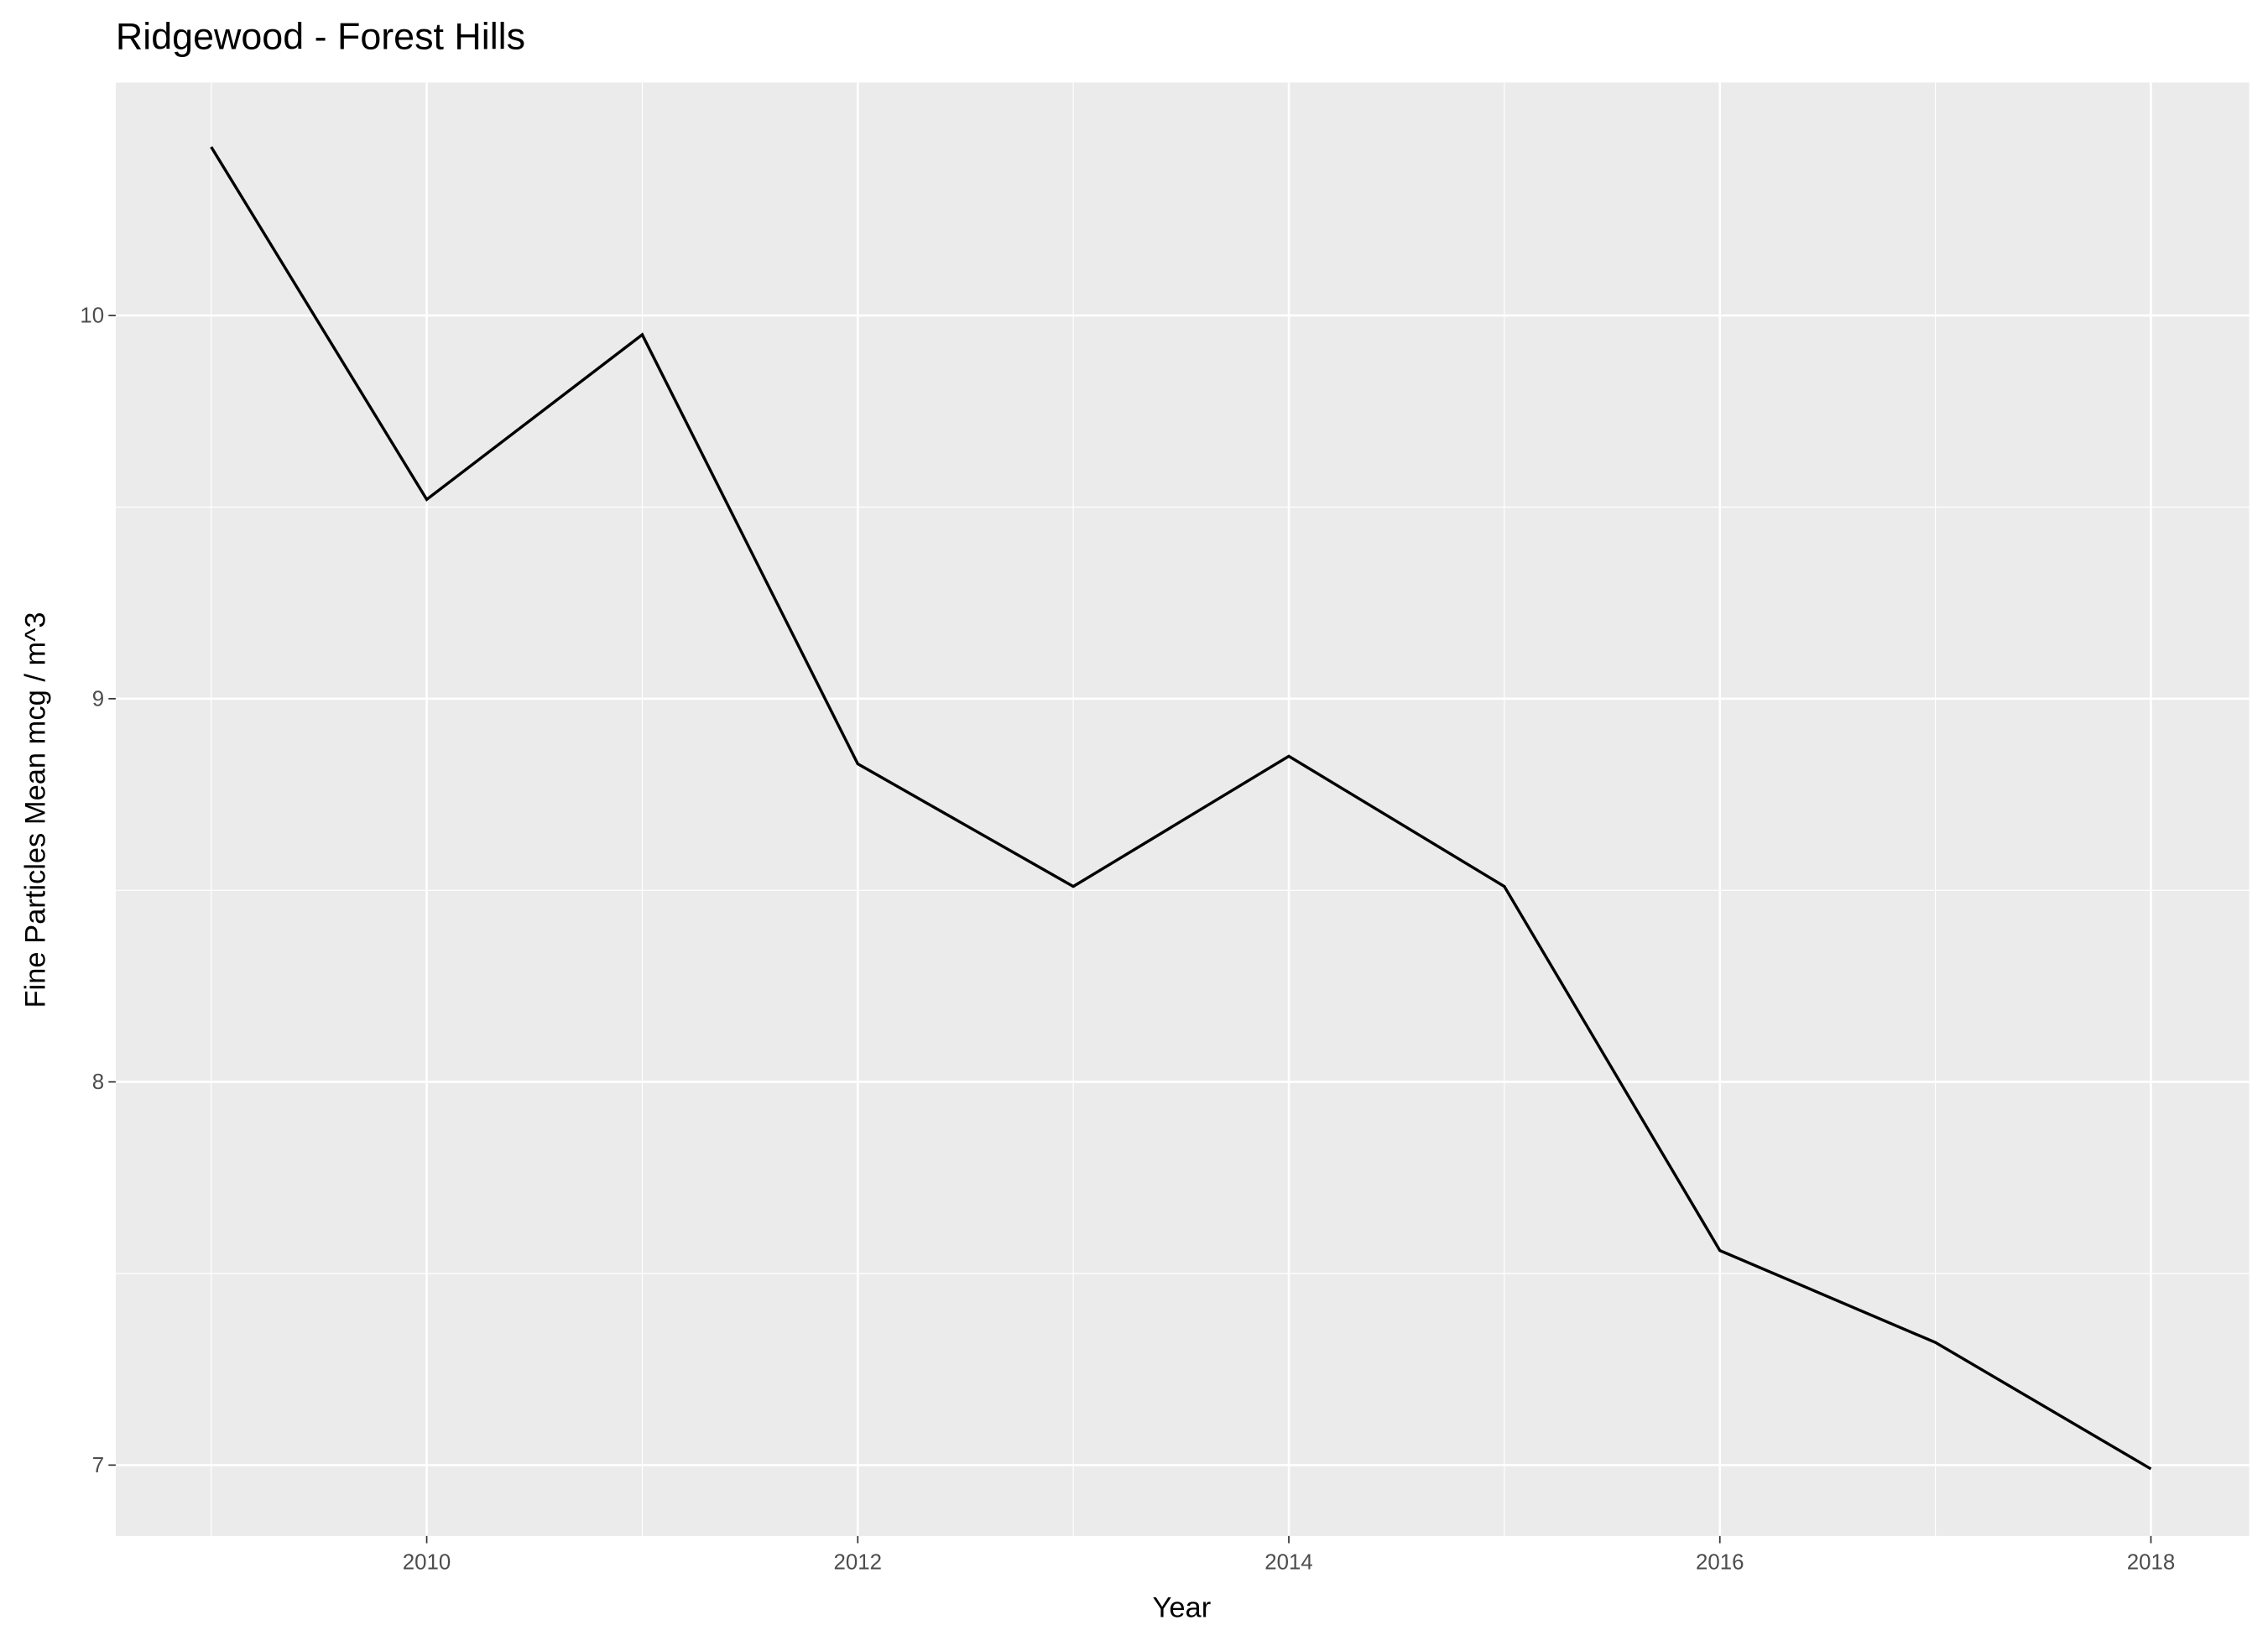 The height and width of the screenshot is (1646, 2268). I want to click on chart-title: Ridgewood - Forest Hills, so click(320, 37).